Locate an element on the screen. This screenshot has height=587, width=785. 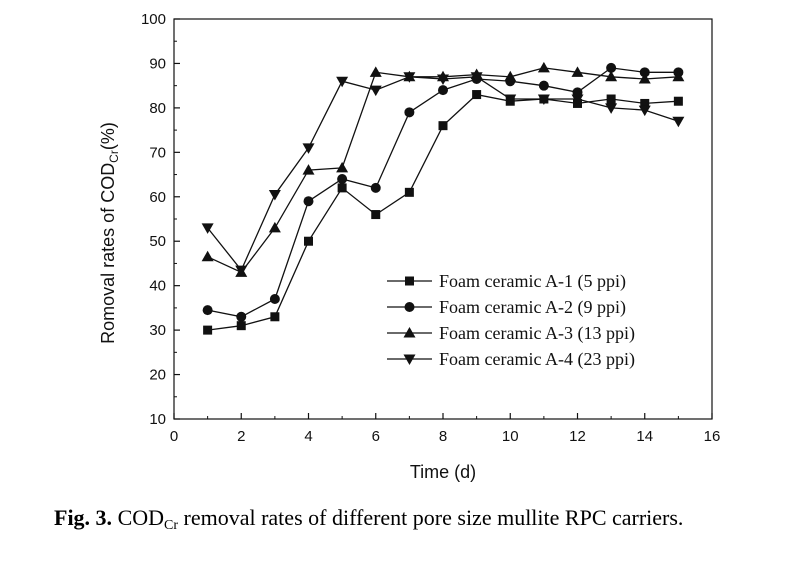
legend-label: Foam ceramic A-1 (5 ppi) is located at coordinates (532, 281).